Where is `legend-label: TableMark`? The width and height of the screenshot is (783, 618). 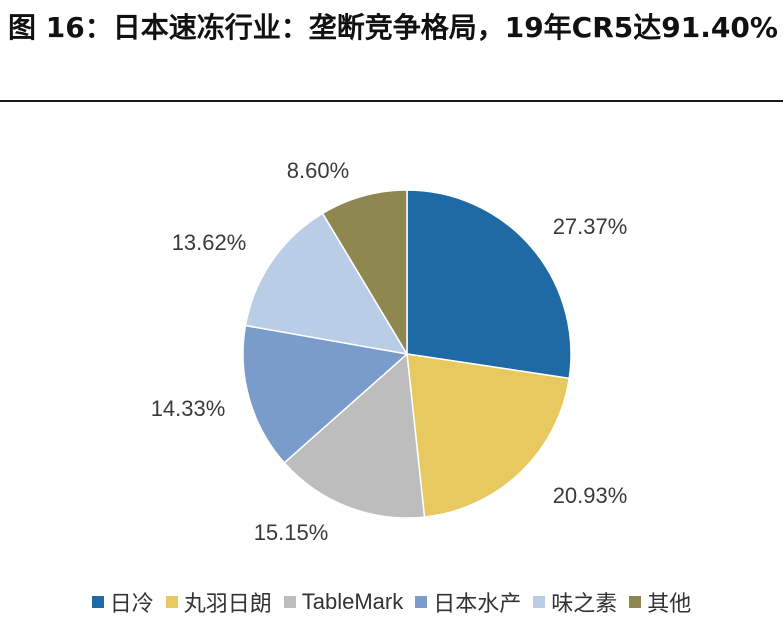
legend-label: TableMark is located at coordinates (352, 601).